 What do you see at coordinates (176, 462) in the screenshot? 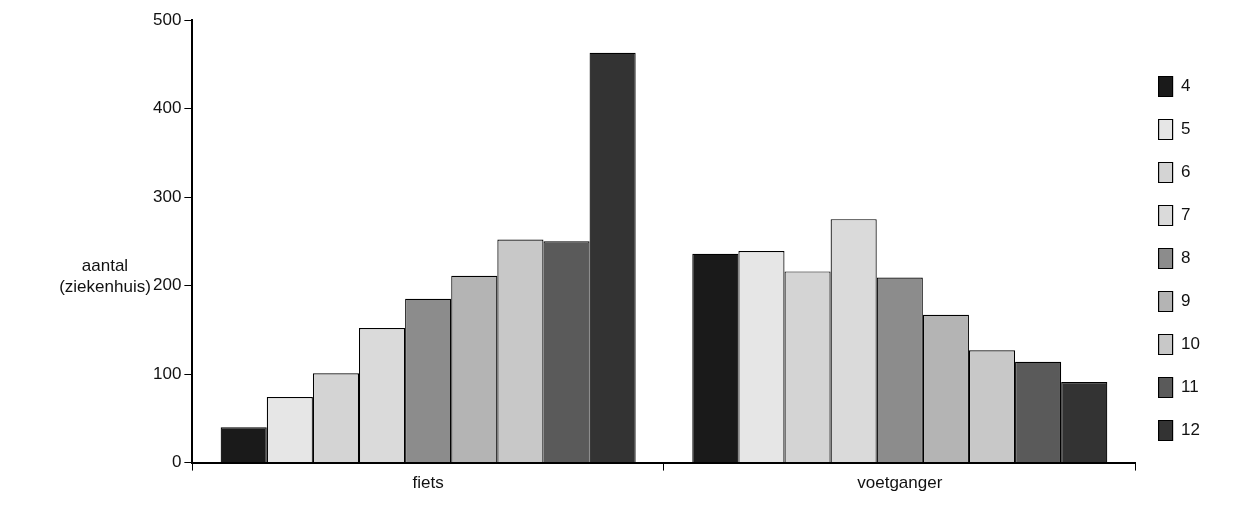
I see `y-tick-label: 0` at bounding box center [176, 462].